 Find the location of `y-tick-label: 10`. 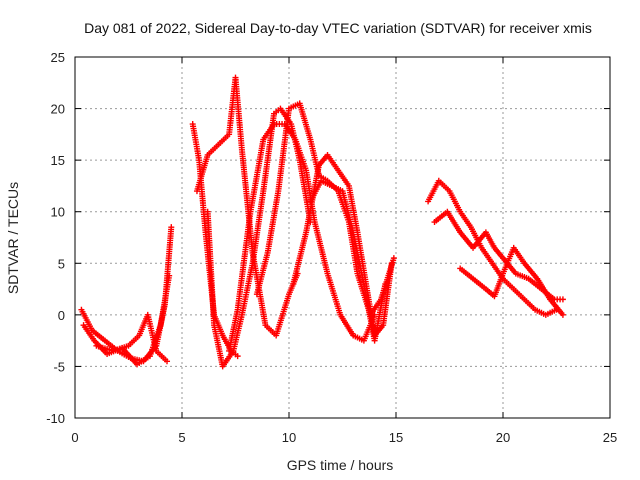

y-tick-label: 10 is located at coordinates (58, 212).